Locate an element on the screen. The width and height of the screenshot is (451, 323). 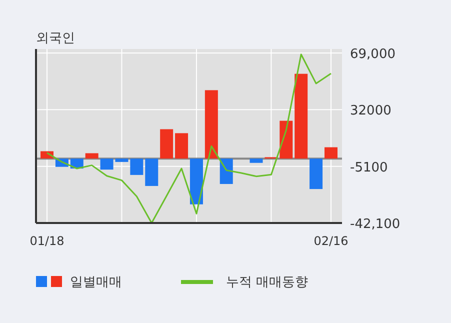
title: 외국인 is located at coordinates (55, 38).